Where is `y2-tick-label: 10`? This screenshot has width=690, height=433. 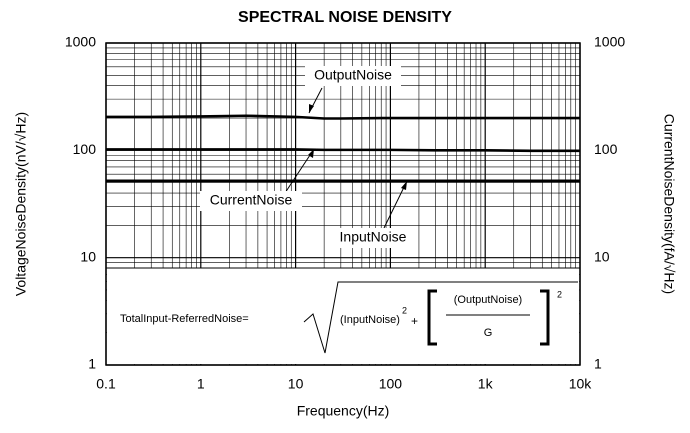 y2-tick-label: 10 is located at coordinates (602, 256).